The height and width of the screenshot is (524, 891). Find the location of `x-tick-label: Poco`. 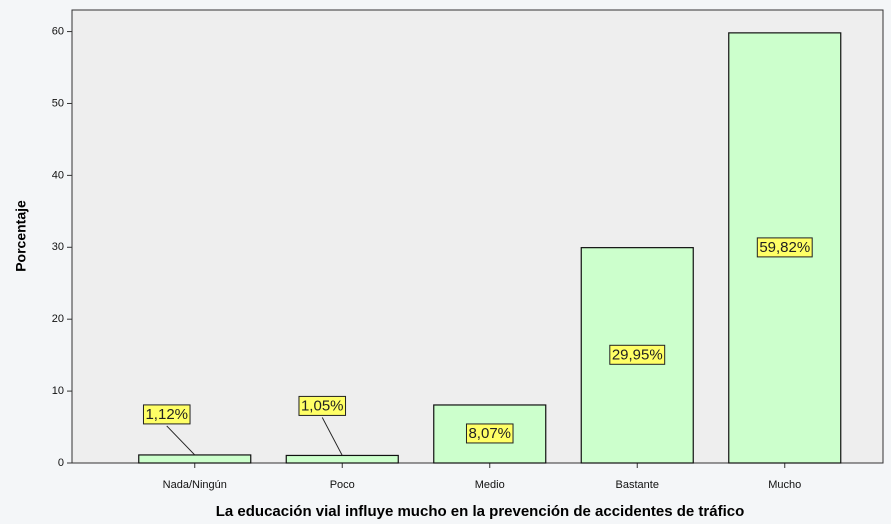

x-tick-label: Poco is located at coordinates (342, 485).